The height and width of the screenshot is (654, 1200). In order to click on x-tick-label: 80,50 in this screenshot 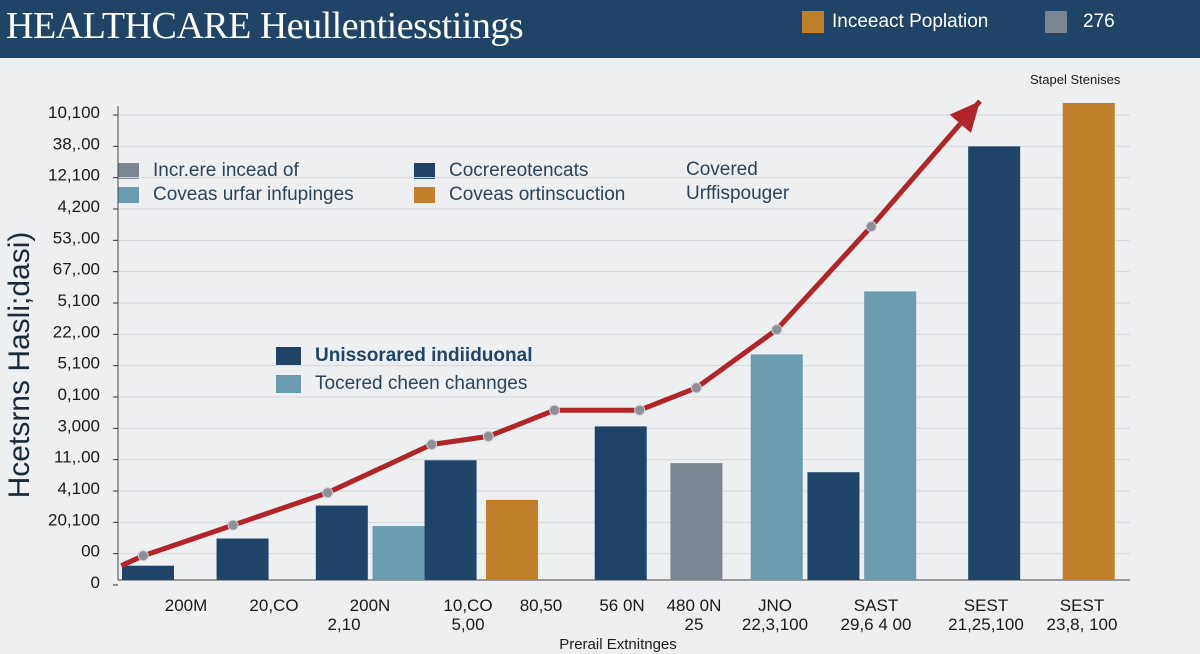, I will do `click(541, 605)`.